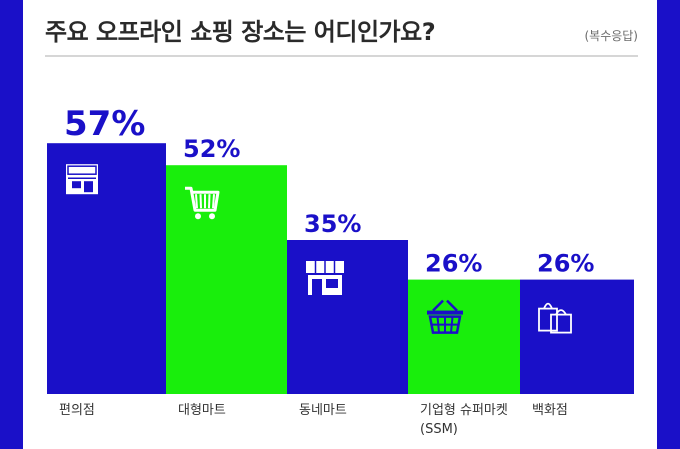  What do you see at coordinates (341, 56) in the screenshot?
I see `title-divider` at bounding box center [341, 56].